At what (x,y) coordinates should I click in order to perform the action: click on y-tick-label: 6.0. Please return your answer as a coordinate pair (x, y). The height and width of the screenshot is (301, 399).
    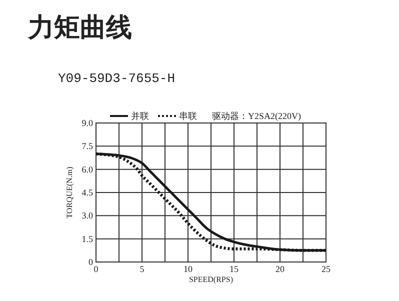
    Looking at the image, I should click on (88, 169).